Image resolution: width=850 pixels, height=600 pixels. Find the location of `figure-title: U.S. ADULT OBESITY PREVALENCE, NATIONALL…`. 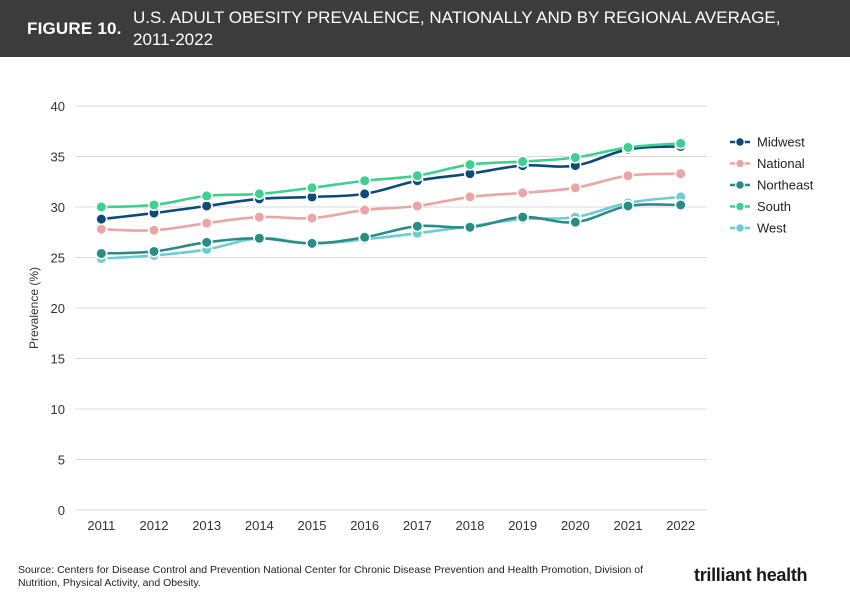

figure-title: U.S. ADULT OBESITY PREVALENCE, NATIONALL… is located at coordinates (483, 29).